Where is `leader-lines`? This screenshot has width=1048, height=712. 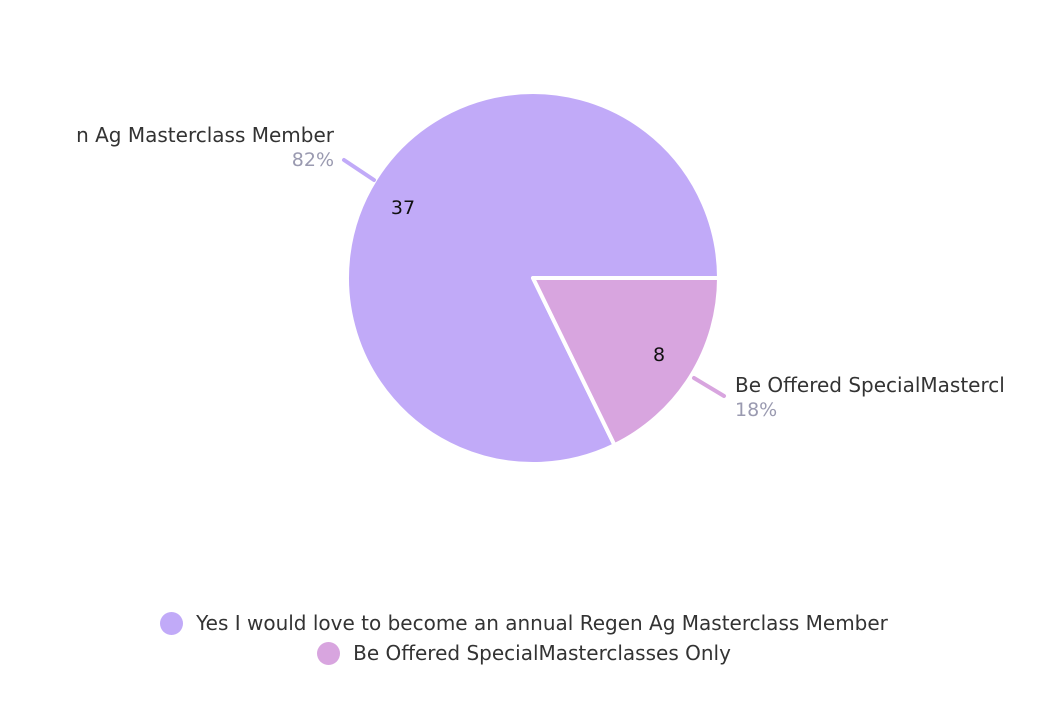 leader-lines is located at coordinates (534, 278).